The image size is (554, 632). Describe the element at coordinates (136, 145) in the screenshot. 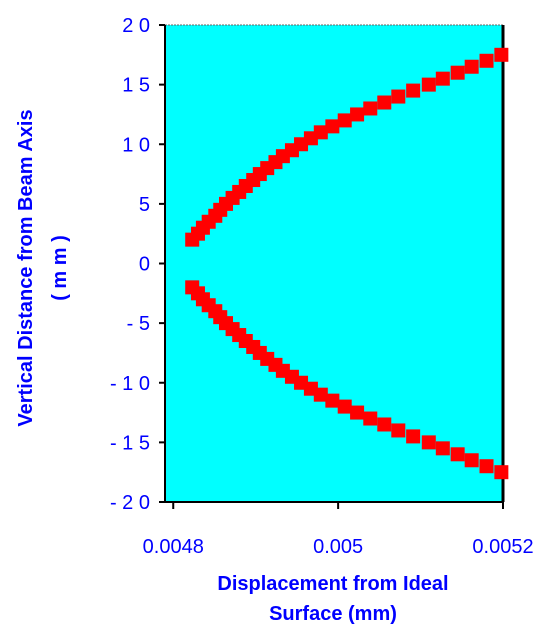

I see `y-tick-label: 1 0` at that location.